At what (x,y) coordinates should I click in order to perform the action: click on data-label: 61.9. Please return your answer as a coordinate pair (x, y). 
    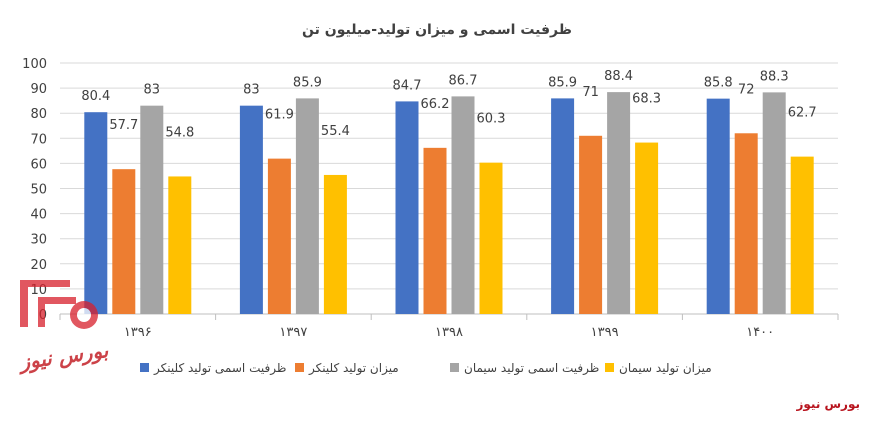
    Looking at the image, I should click on (279, 115).